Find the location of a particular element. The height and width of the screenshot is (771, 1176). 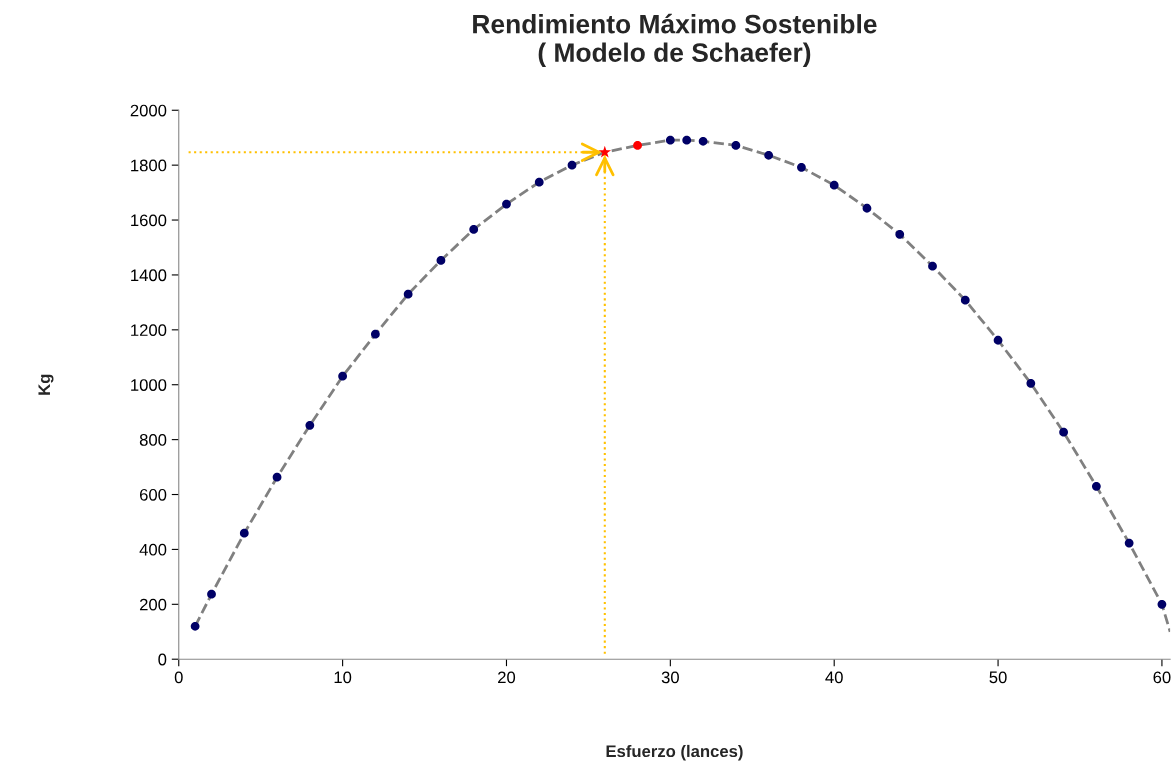

y-tick-label: 1000 is located at coordinates (149, 385).